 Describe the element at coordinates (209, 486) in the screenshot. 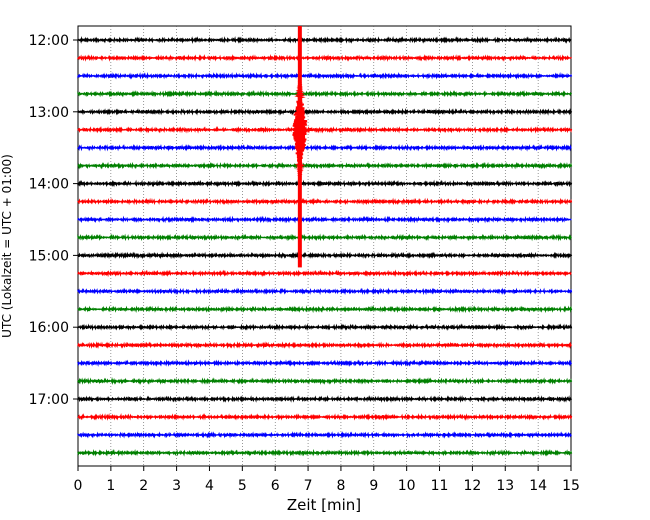

I see `x-tick-label: 4` at that location.